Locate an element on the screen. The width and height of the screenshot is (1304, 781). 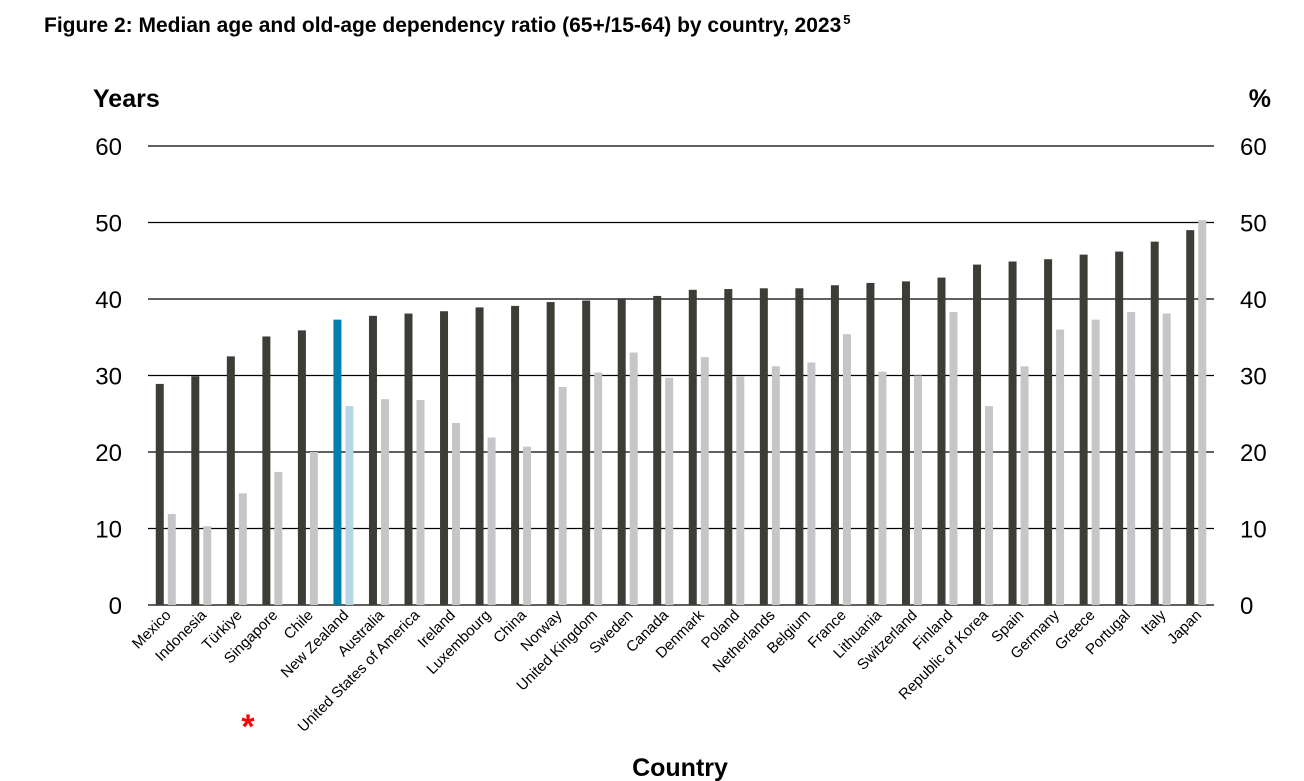
bar-dependency-ratio-united-states-of-america is located at coordinates (420, 502).